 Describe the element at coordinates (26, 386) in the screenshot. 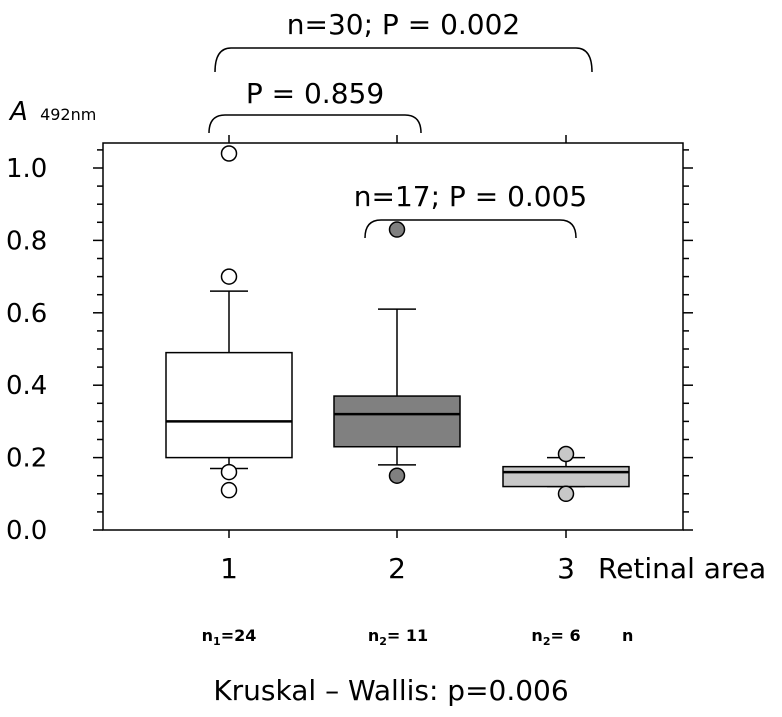

I see `y-tick-label: 0.4` at that location.